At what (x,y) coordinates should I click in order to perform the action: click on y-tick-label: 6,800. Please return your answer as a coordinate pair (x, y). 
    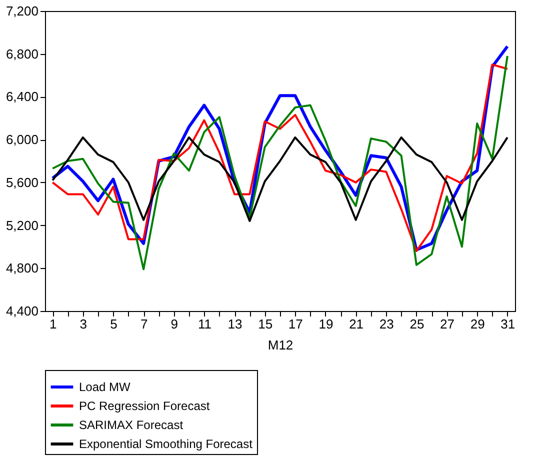
    Looking at the image, I should click on (22, 54).